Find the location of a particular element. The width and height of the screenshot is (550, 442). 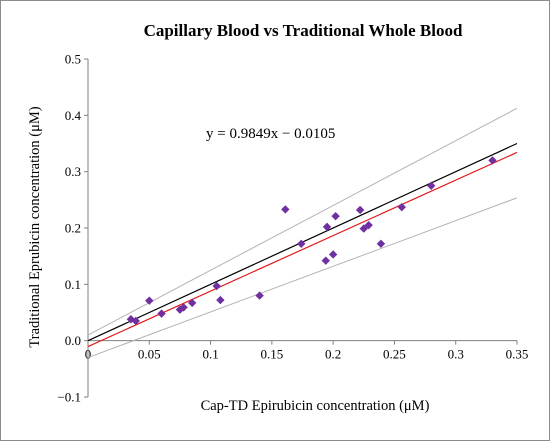

y-tick-label: 0.5 is located at coordinates (73, 59).